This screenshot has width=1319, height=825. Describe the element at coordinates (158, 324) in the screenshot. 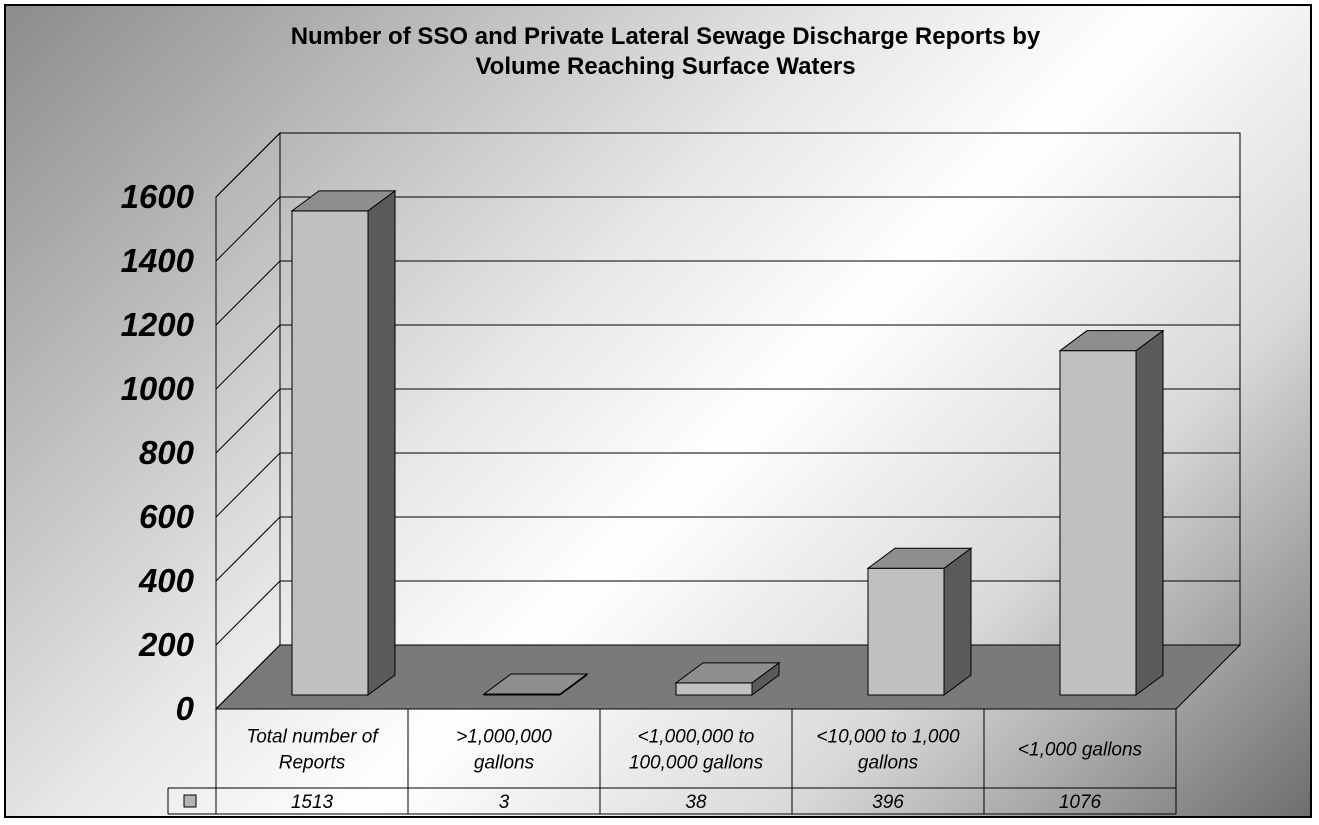

I see `y-tick-label-1200: 1200` at that location.